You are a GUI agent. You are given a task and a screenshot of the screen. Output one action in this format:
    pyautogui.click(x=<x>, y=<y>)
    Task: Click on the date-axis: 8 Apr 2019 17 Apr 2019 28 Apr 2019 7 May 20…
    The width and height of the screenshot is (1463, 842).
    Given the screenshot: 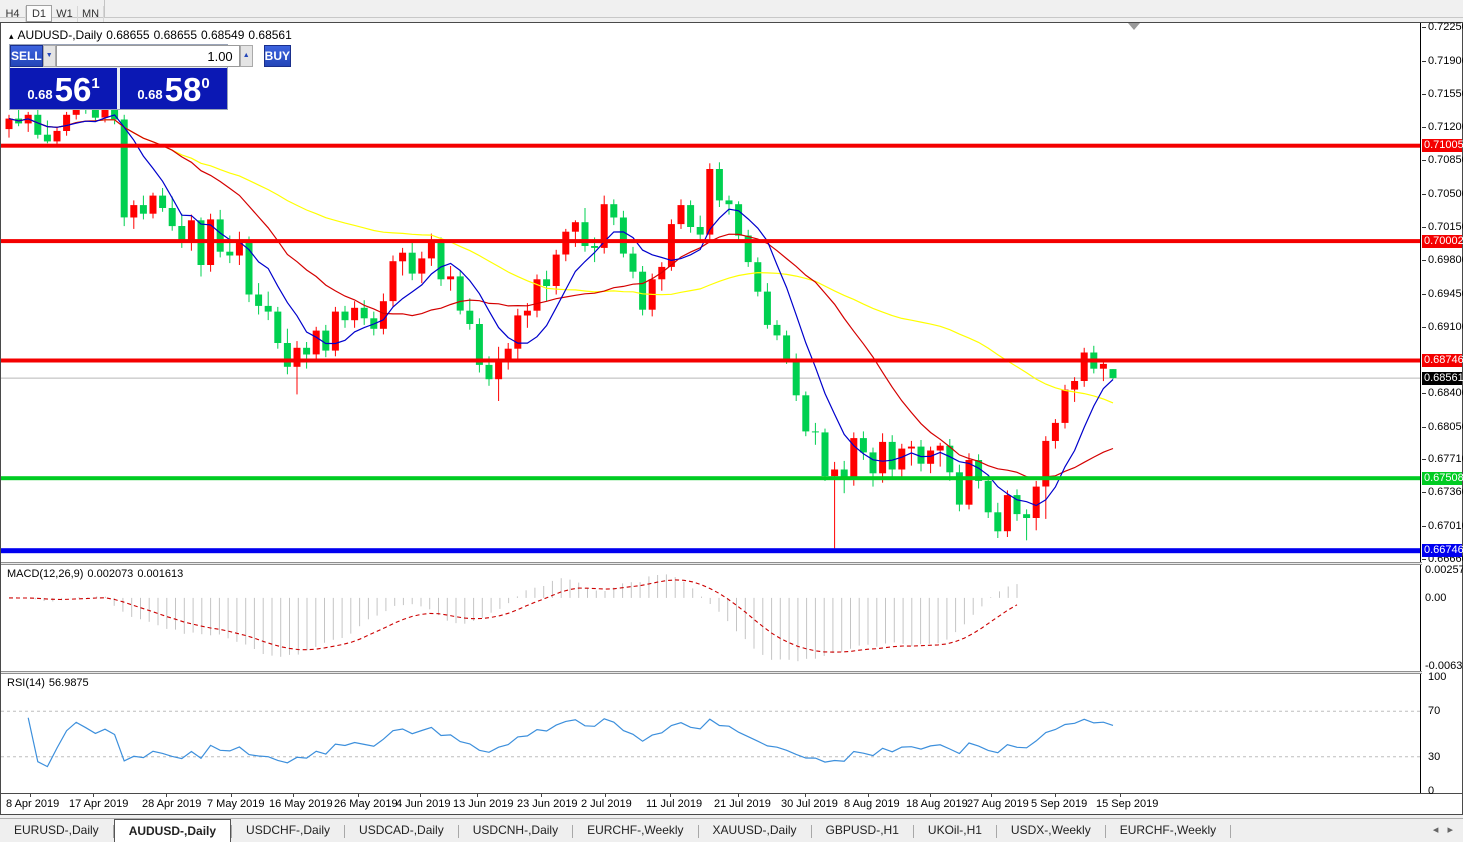 What is the action you would take?
    pyautogui.click(x=731, y=803)
    